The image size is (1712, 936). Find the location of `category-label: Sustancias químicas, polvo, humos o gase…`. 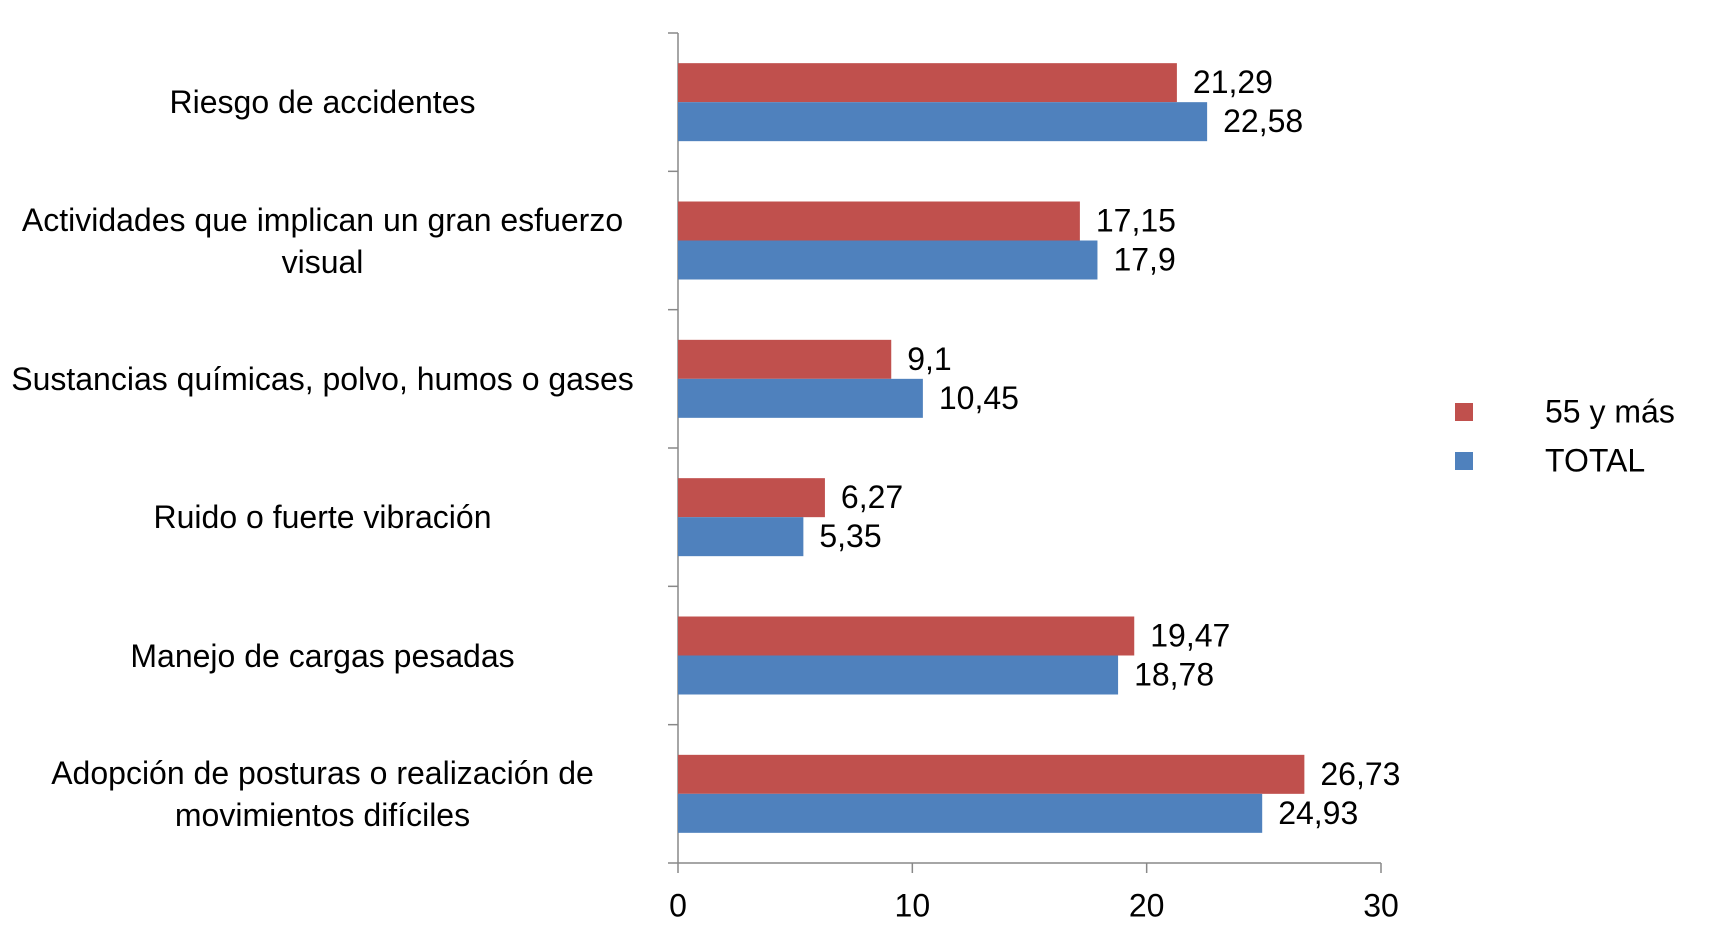

category-label: Sustancias químicas, polvo, humos o gase… is located at coordinates (322, 378).